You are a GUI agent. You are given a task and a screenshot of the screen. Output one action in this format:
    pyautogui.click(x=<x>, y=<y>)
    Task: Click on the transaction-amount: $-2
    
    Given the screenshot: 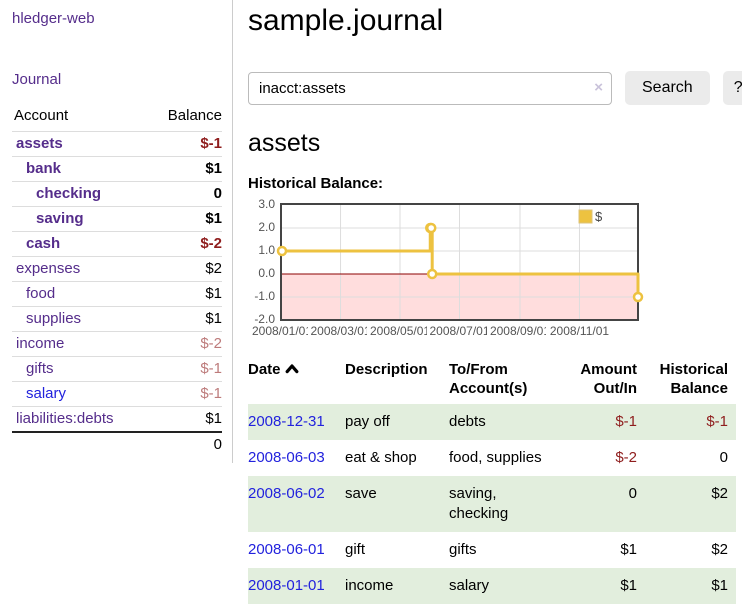 What is the action you would take?
    pyautogui.click(x=626, y=457)
    